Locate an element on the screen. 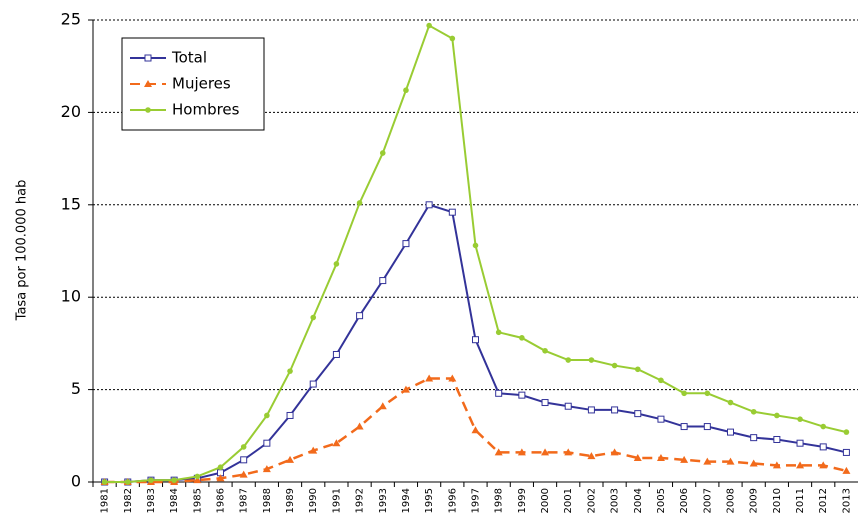 This screenshot has width=864, height=522. x-tick-label: 2013 is located at coordinates (846, 500).